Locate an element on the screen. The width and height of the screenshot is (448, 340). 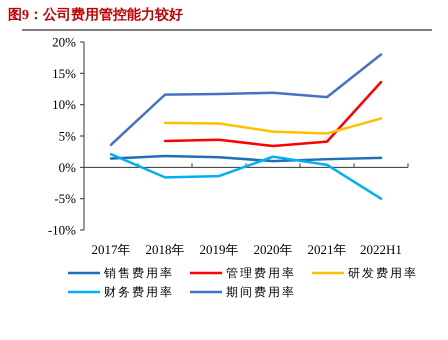
x-tick-label: 2019年 is located at coordinates (219, 249).